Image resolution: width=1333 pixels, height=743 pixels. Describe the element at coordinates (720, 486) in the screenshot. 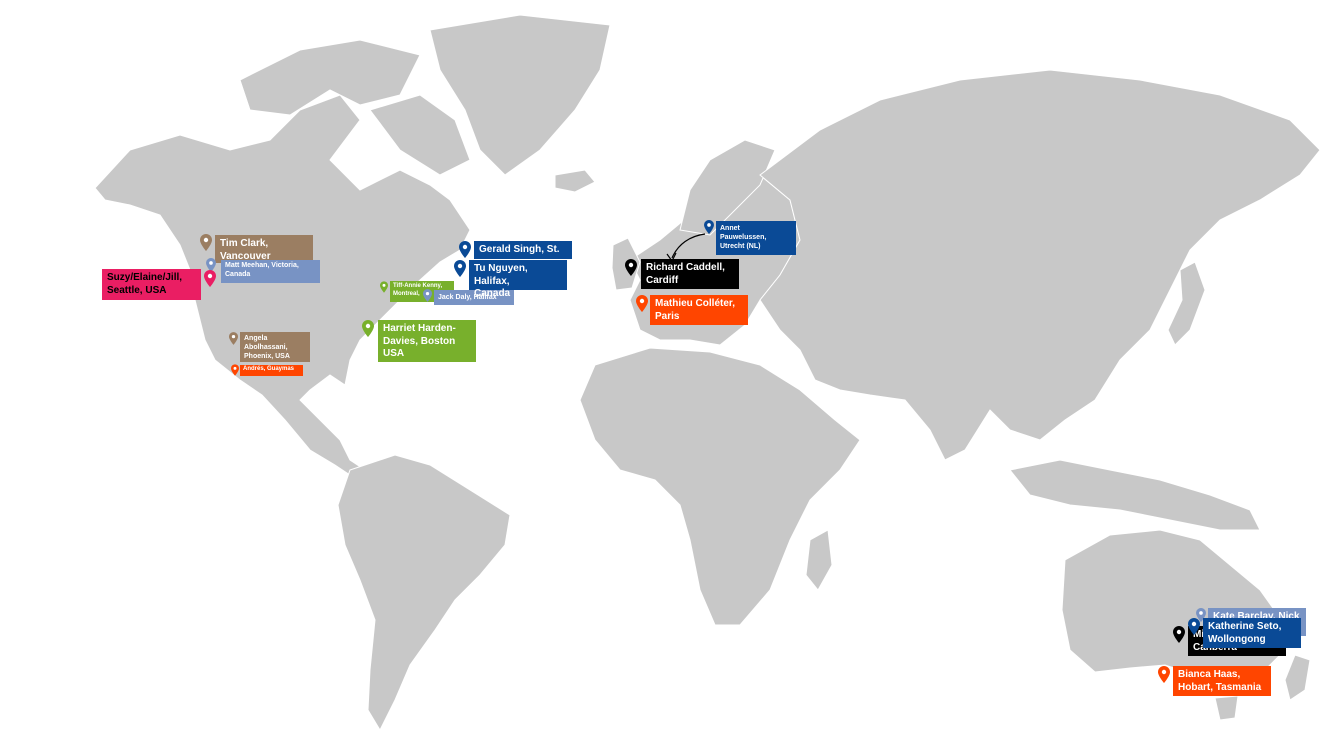

I see `africa-landmass` at that location.